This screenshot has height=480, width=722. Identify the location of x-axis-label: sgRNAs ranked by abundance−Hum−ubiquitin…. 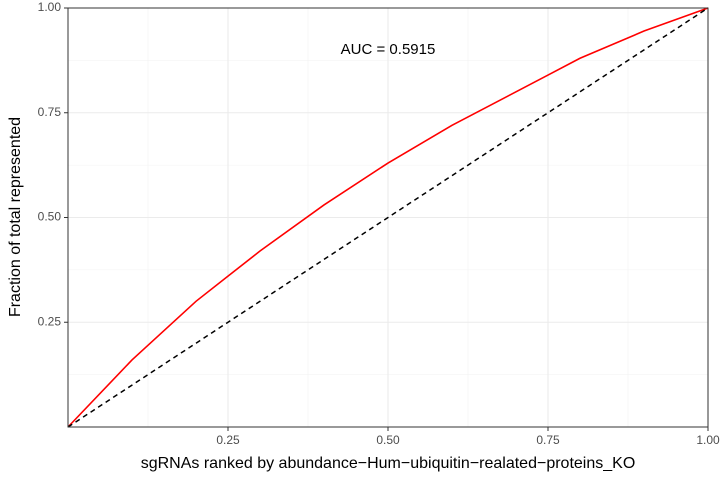
(388, 463).